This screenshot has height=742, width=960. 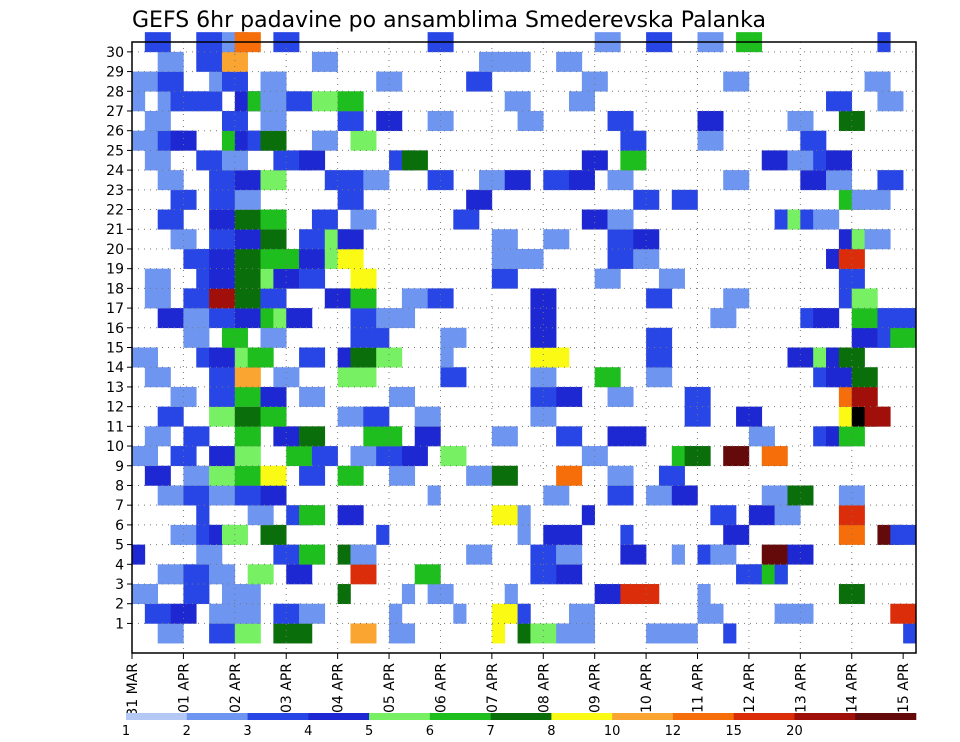 I want to click on y-tick-label: 30, so click(x=115, y=53).